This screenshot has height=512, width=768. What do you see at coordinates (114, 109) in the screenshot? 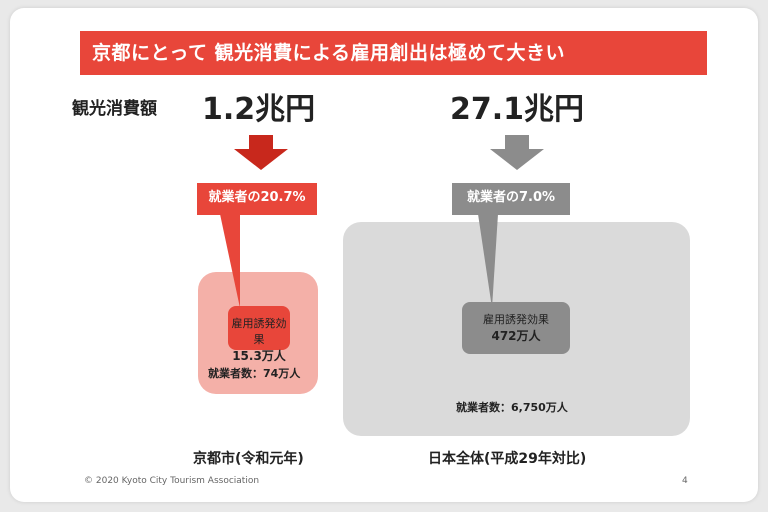
I see `tourism-spending-label: 観光消費額` at bounding box center [114, 109].